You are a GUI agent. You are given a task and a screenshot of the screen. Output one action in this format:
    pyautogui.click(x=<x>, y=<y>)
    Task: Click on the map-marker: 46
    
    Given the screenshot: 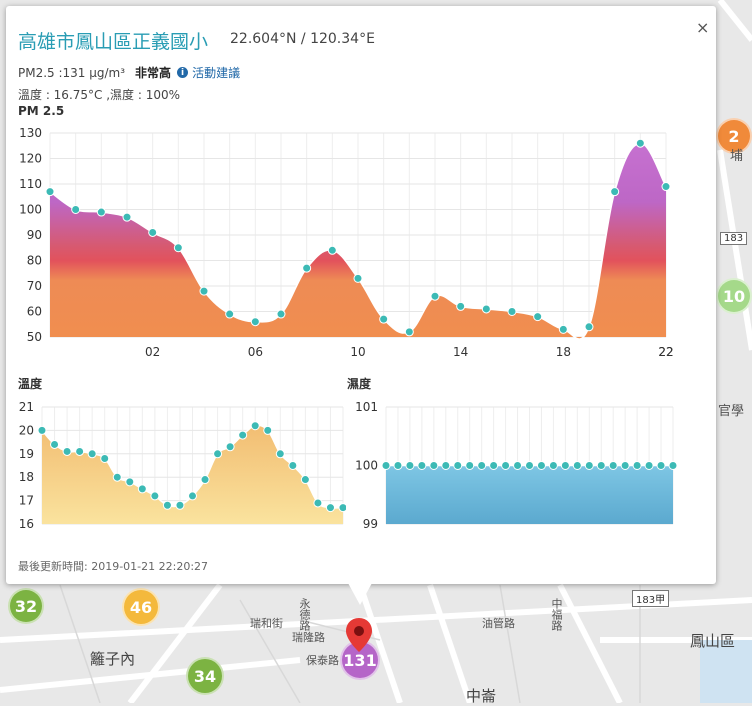 What is the action you would take?
    pyautogui.click(x=141, y=607)
    